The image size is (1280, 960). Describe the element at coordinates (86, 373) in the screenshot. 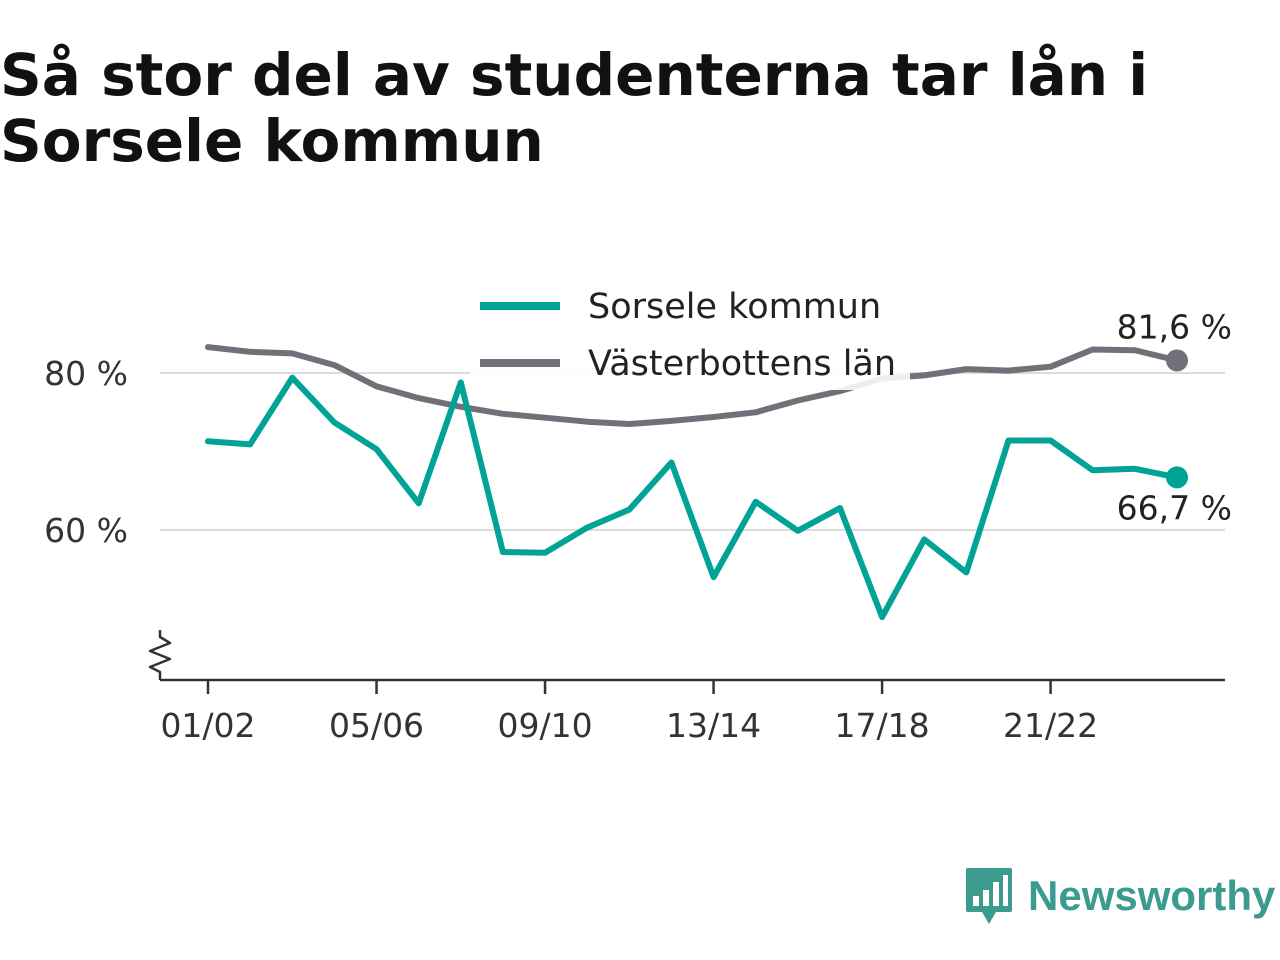

I see `y-tick-label: 80 %` at that location.